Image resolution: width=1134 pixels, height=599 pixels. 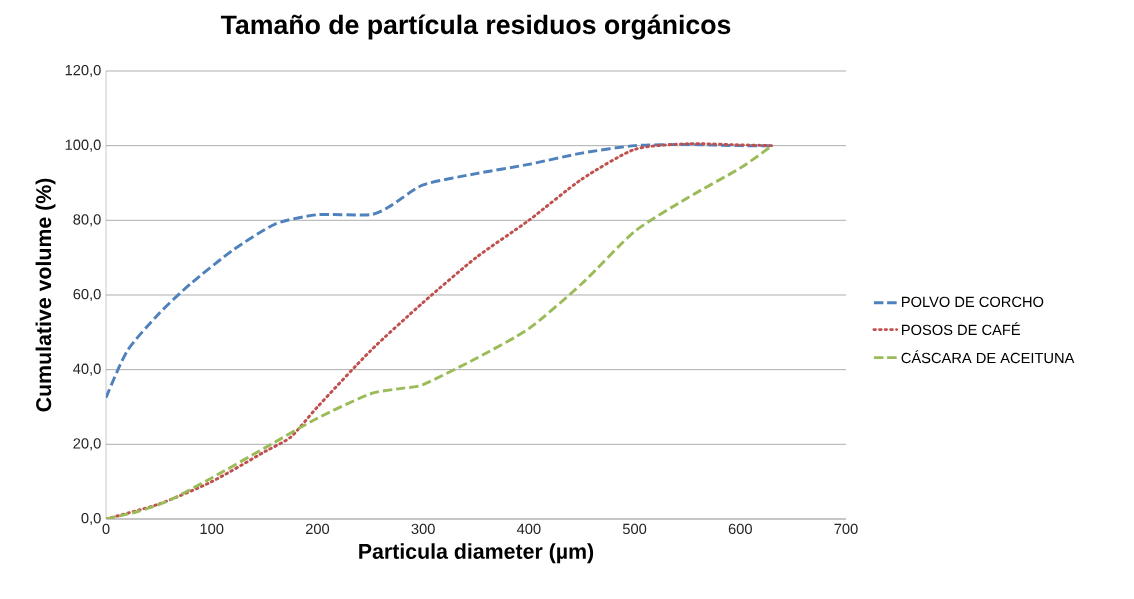 What do you see at coordinates (740, 529) in the screenshot?
I see `x-tick-label: 600` at bounding box center [740, 529].